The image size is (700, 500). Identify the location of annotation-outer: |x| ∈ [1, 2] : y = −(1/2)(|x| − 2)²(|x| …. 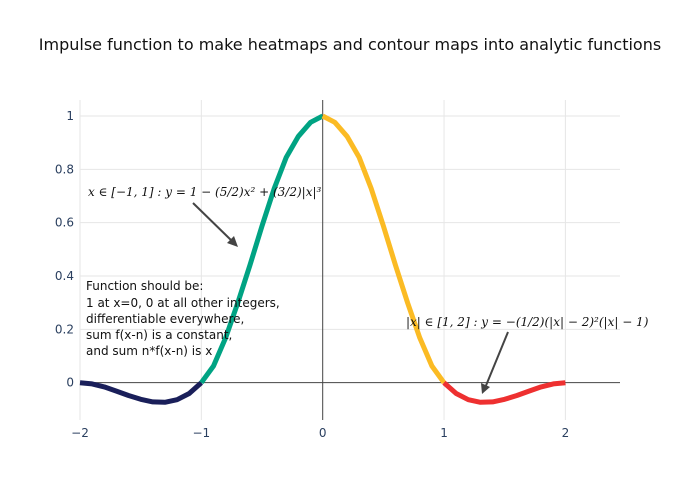
(527, 354).